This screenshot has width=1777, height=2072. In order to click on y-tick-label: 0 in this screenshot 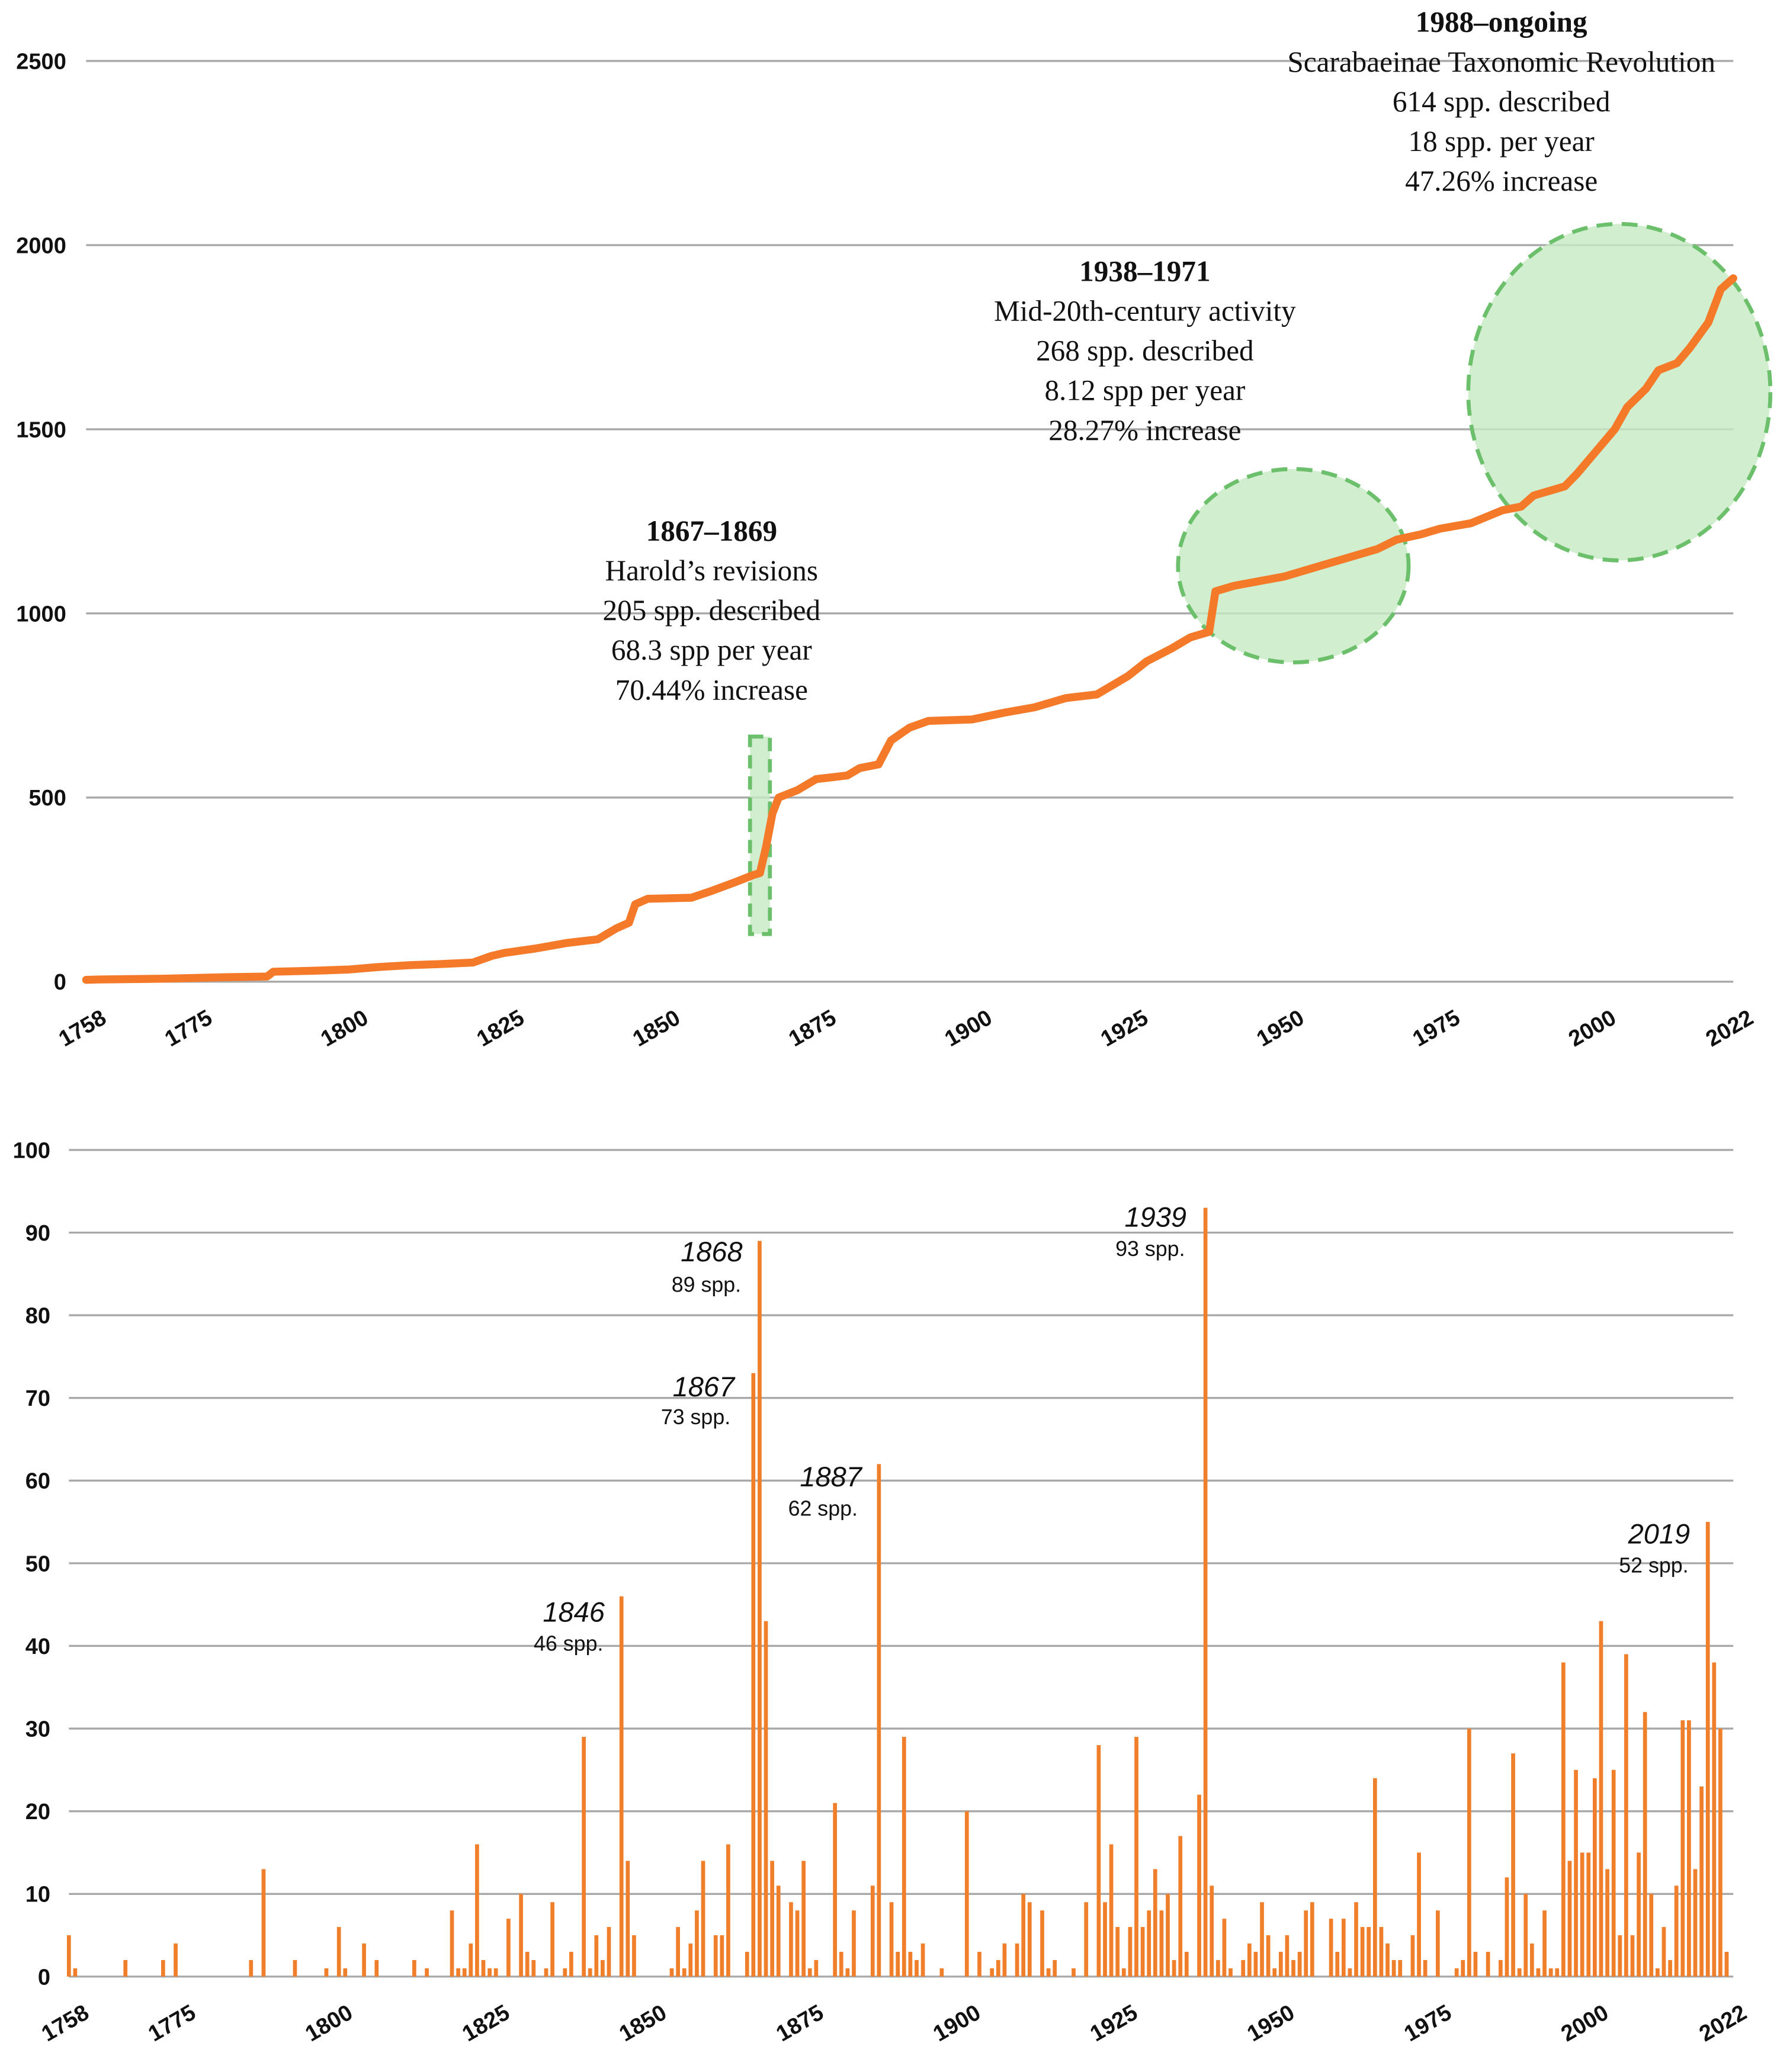, I will do `click(44, 1977)`.